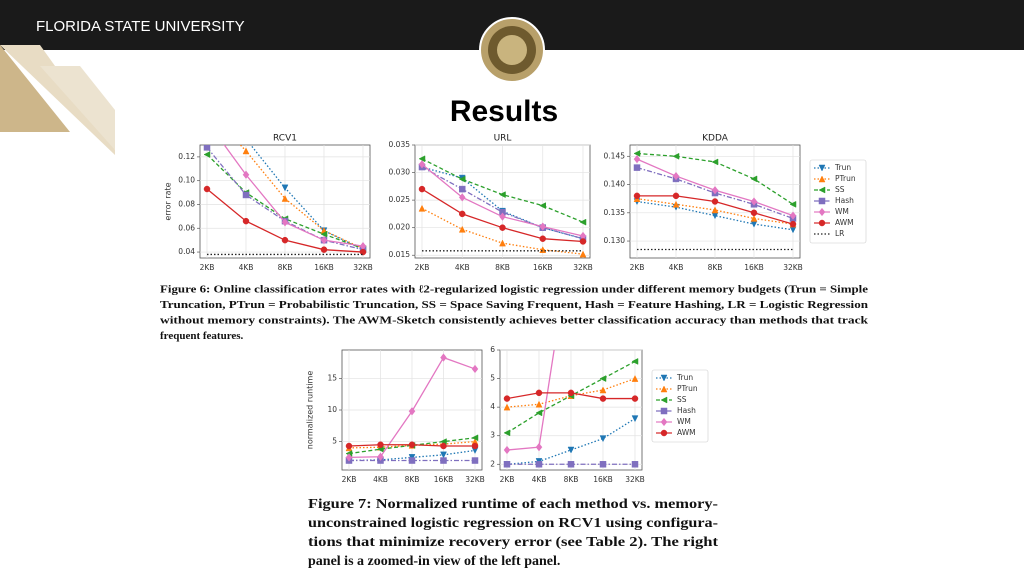  What do you see at coordinates (186, 203) in the screenshot?
I see `y-tick-label: 0.08` at bounding box center [186, 203].